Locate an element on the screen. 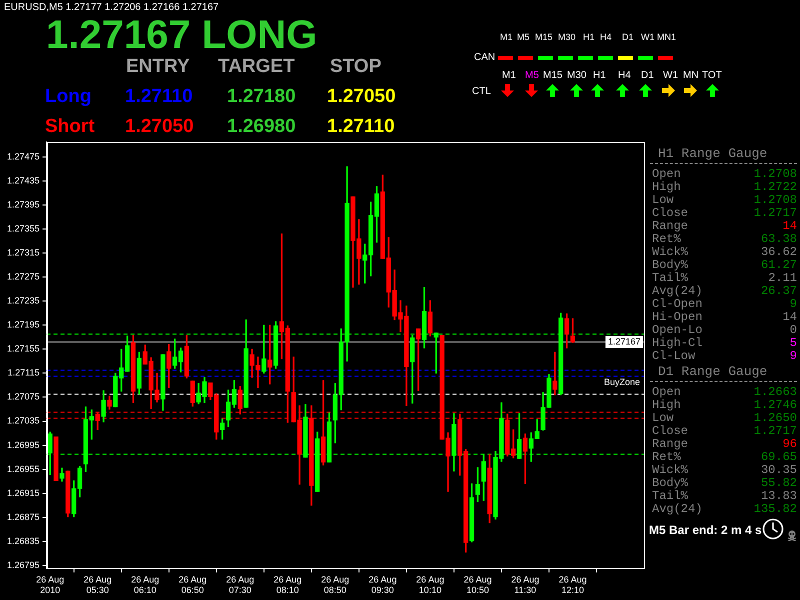  text: 96 is located at coordinates (789, 444).